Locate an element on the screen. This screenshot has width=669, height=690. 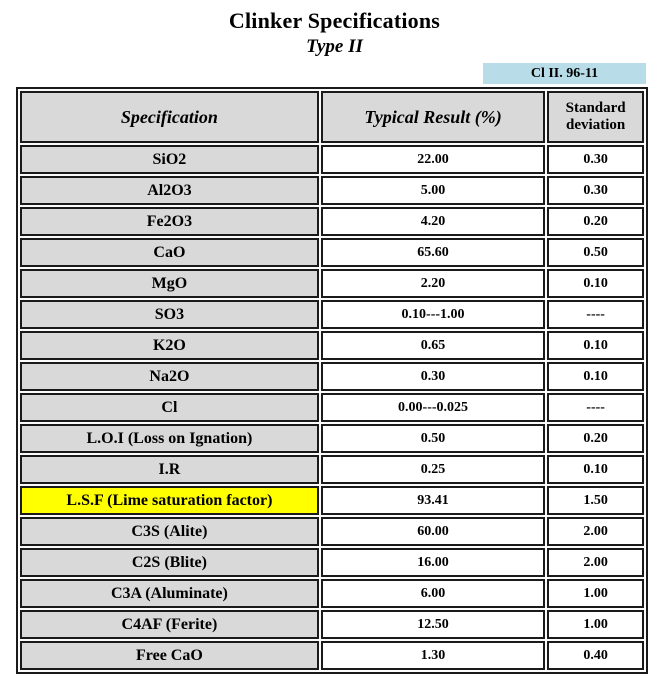
table-row: C3S (Alite) 60.00 2.00 is located at coordinates (332, 531).